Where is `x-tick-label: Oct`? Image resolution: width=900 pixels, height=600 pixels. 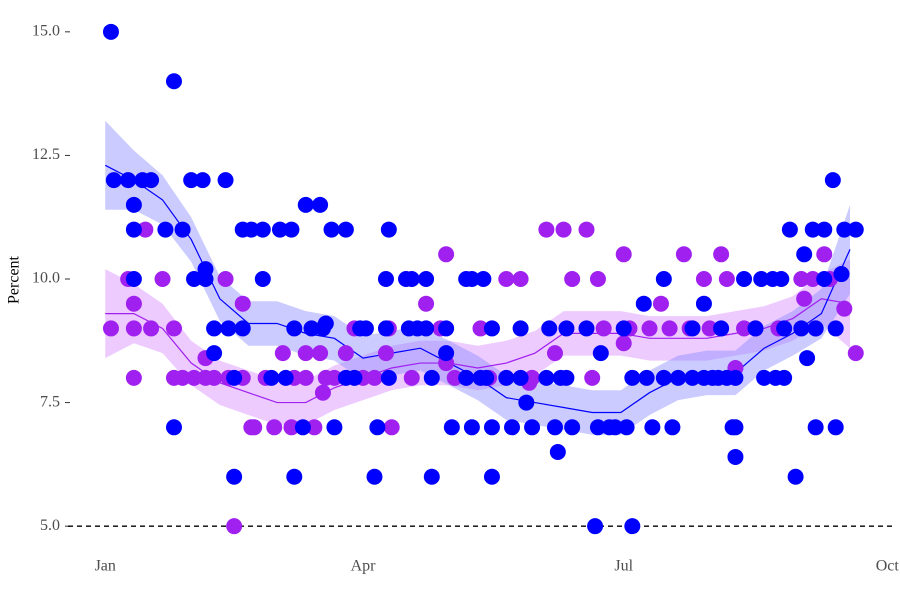
x-tick-label: Oct is located at coordinates (888, 566).